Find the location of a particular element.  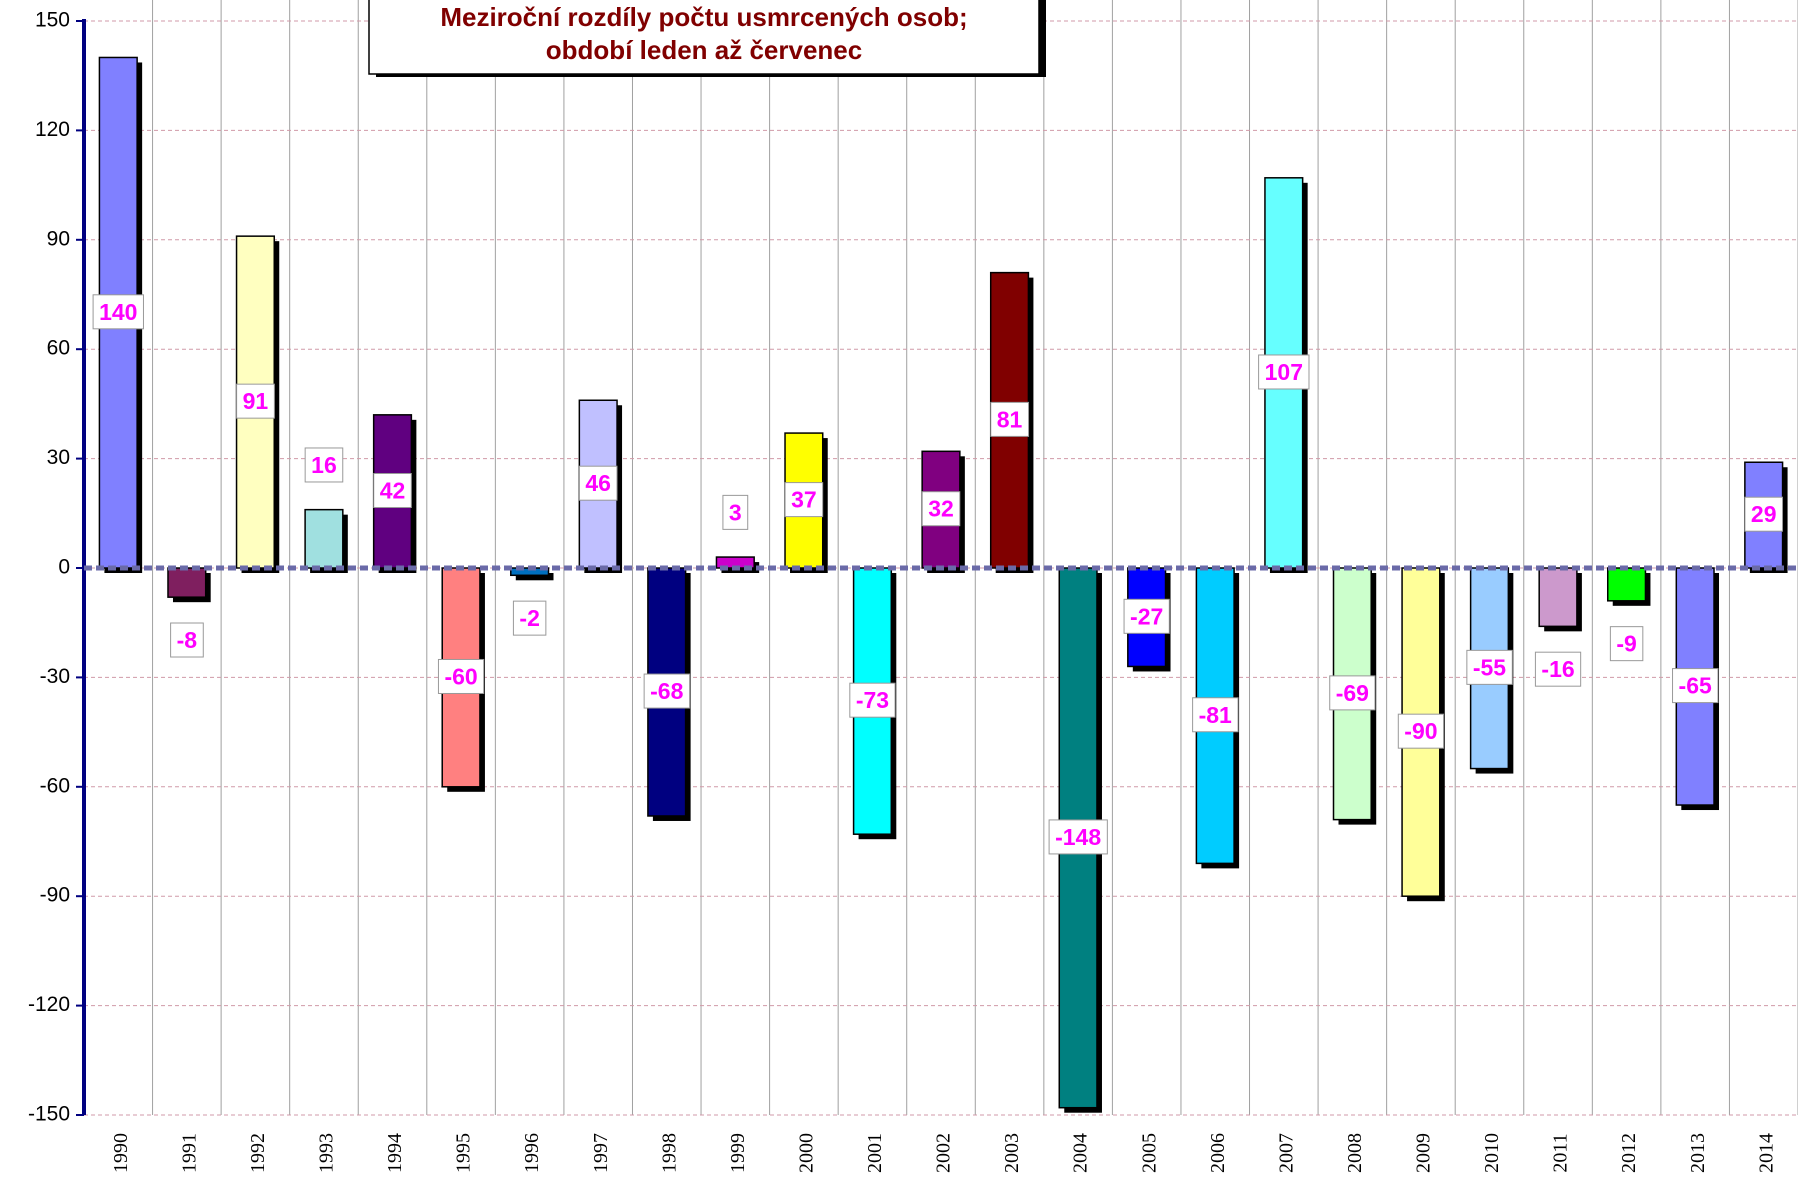

x-tick-label: 2013 is located at coordinates (1698, 1153).